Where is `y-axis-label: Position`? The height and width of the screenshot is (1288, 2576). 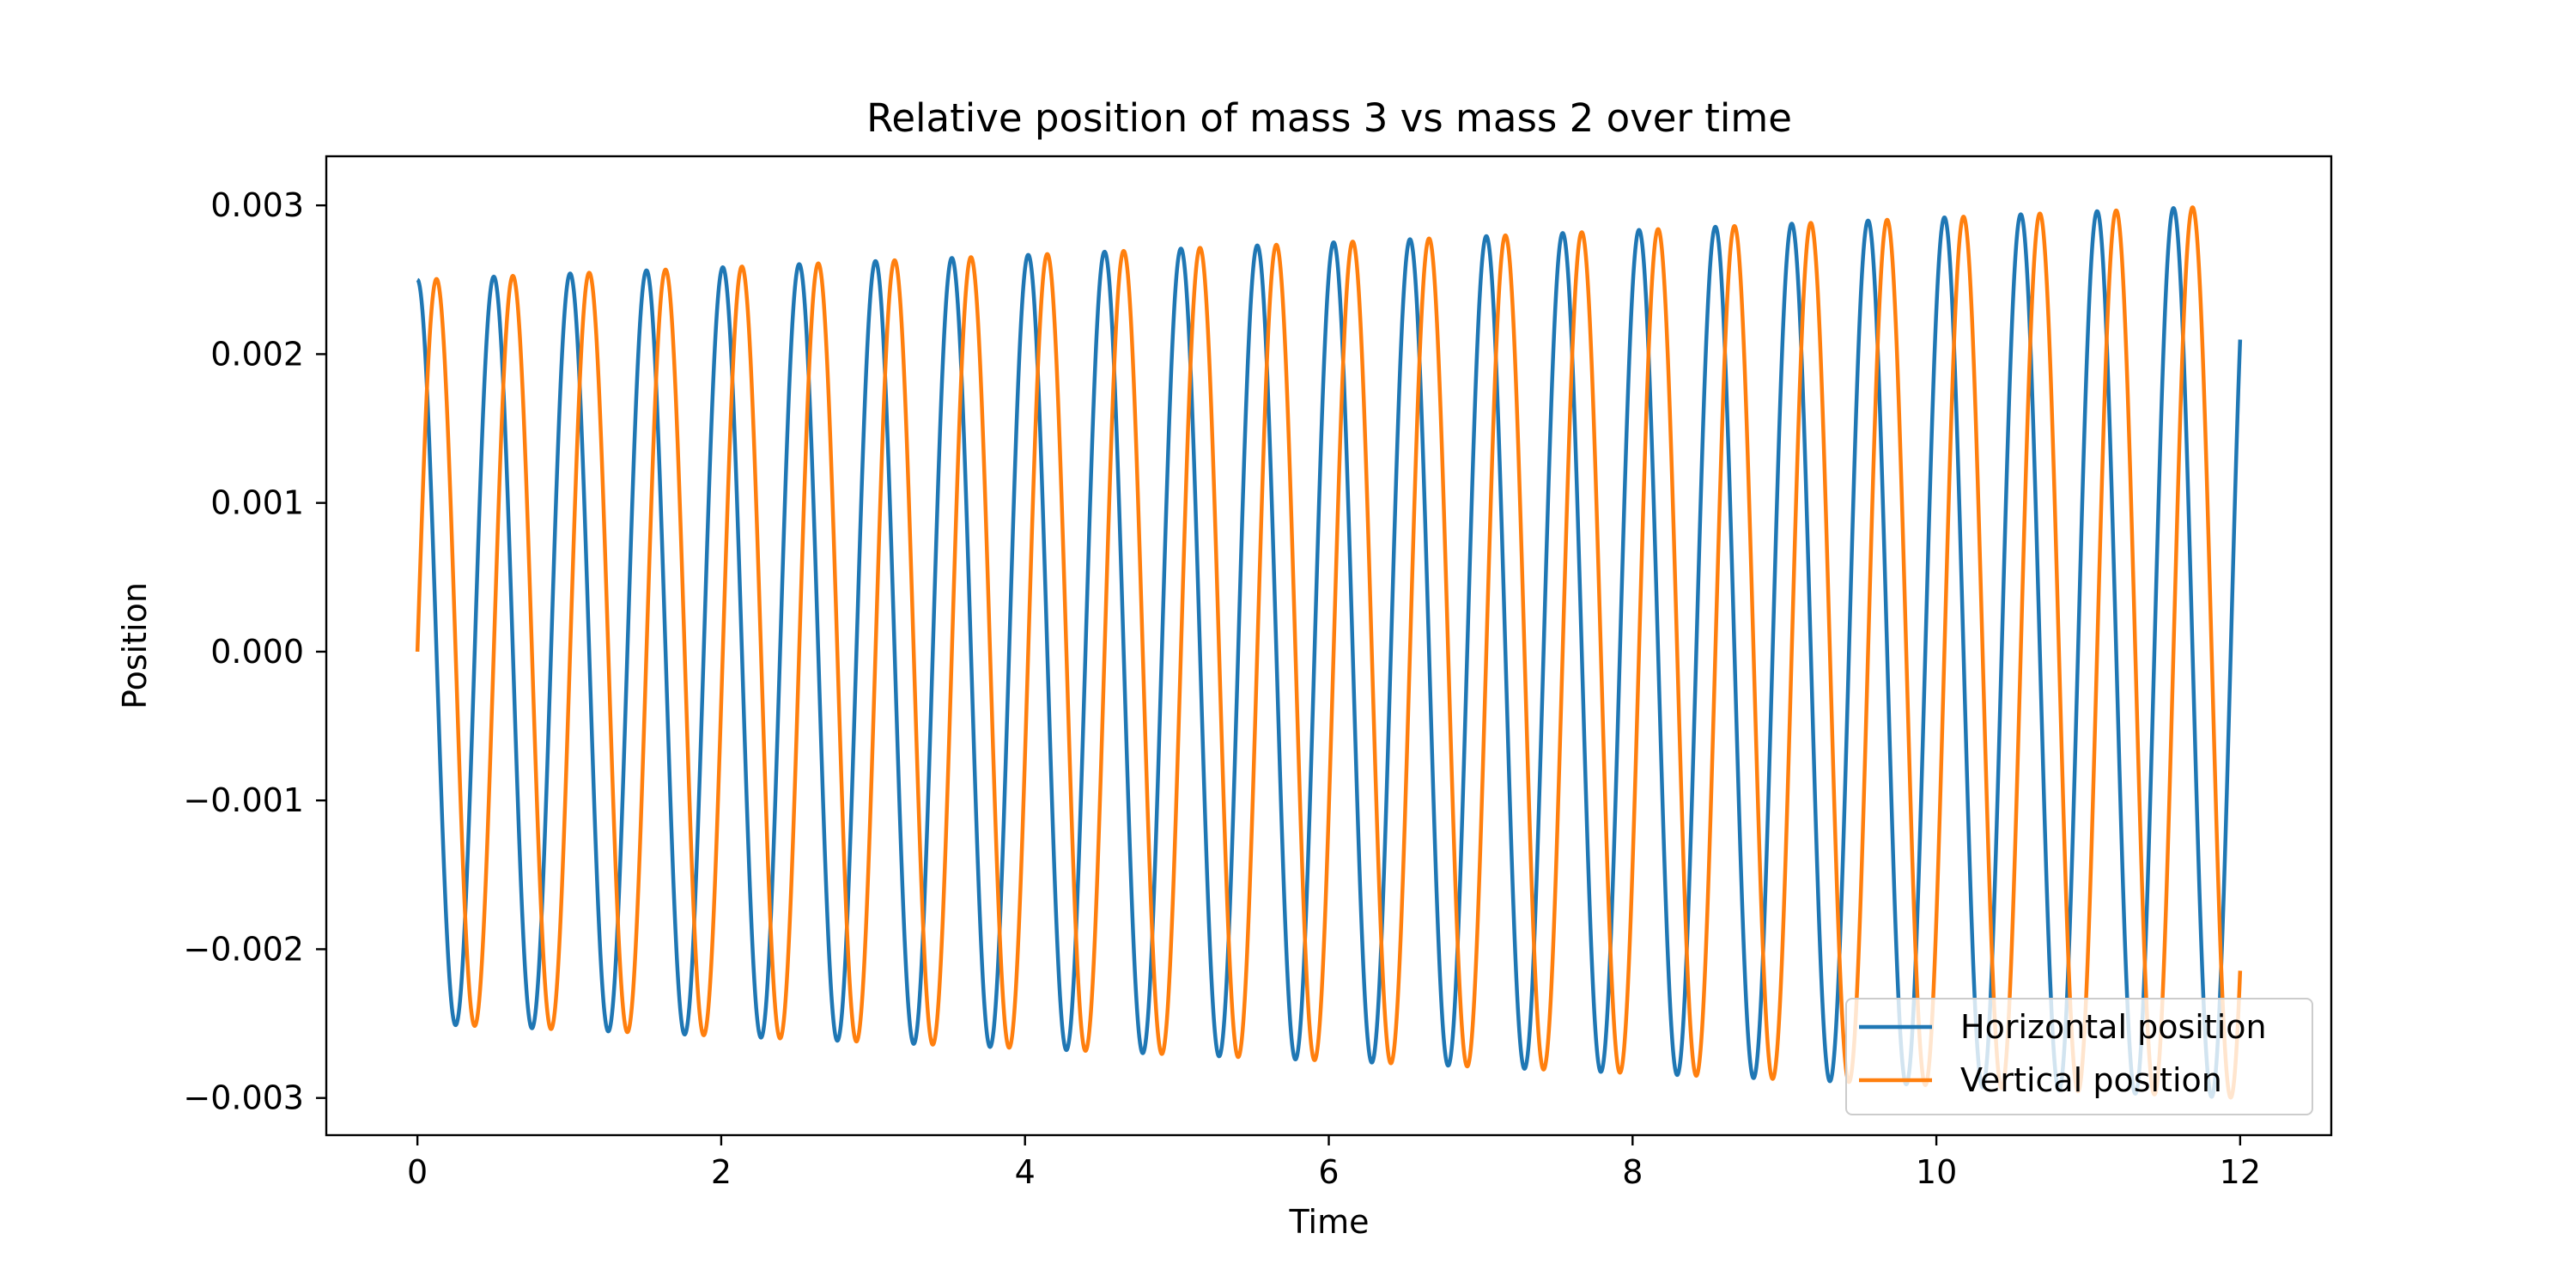
y-axis-label: Position is located at coordinates (135, 645).